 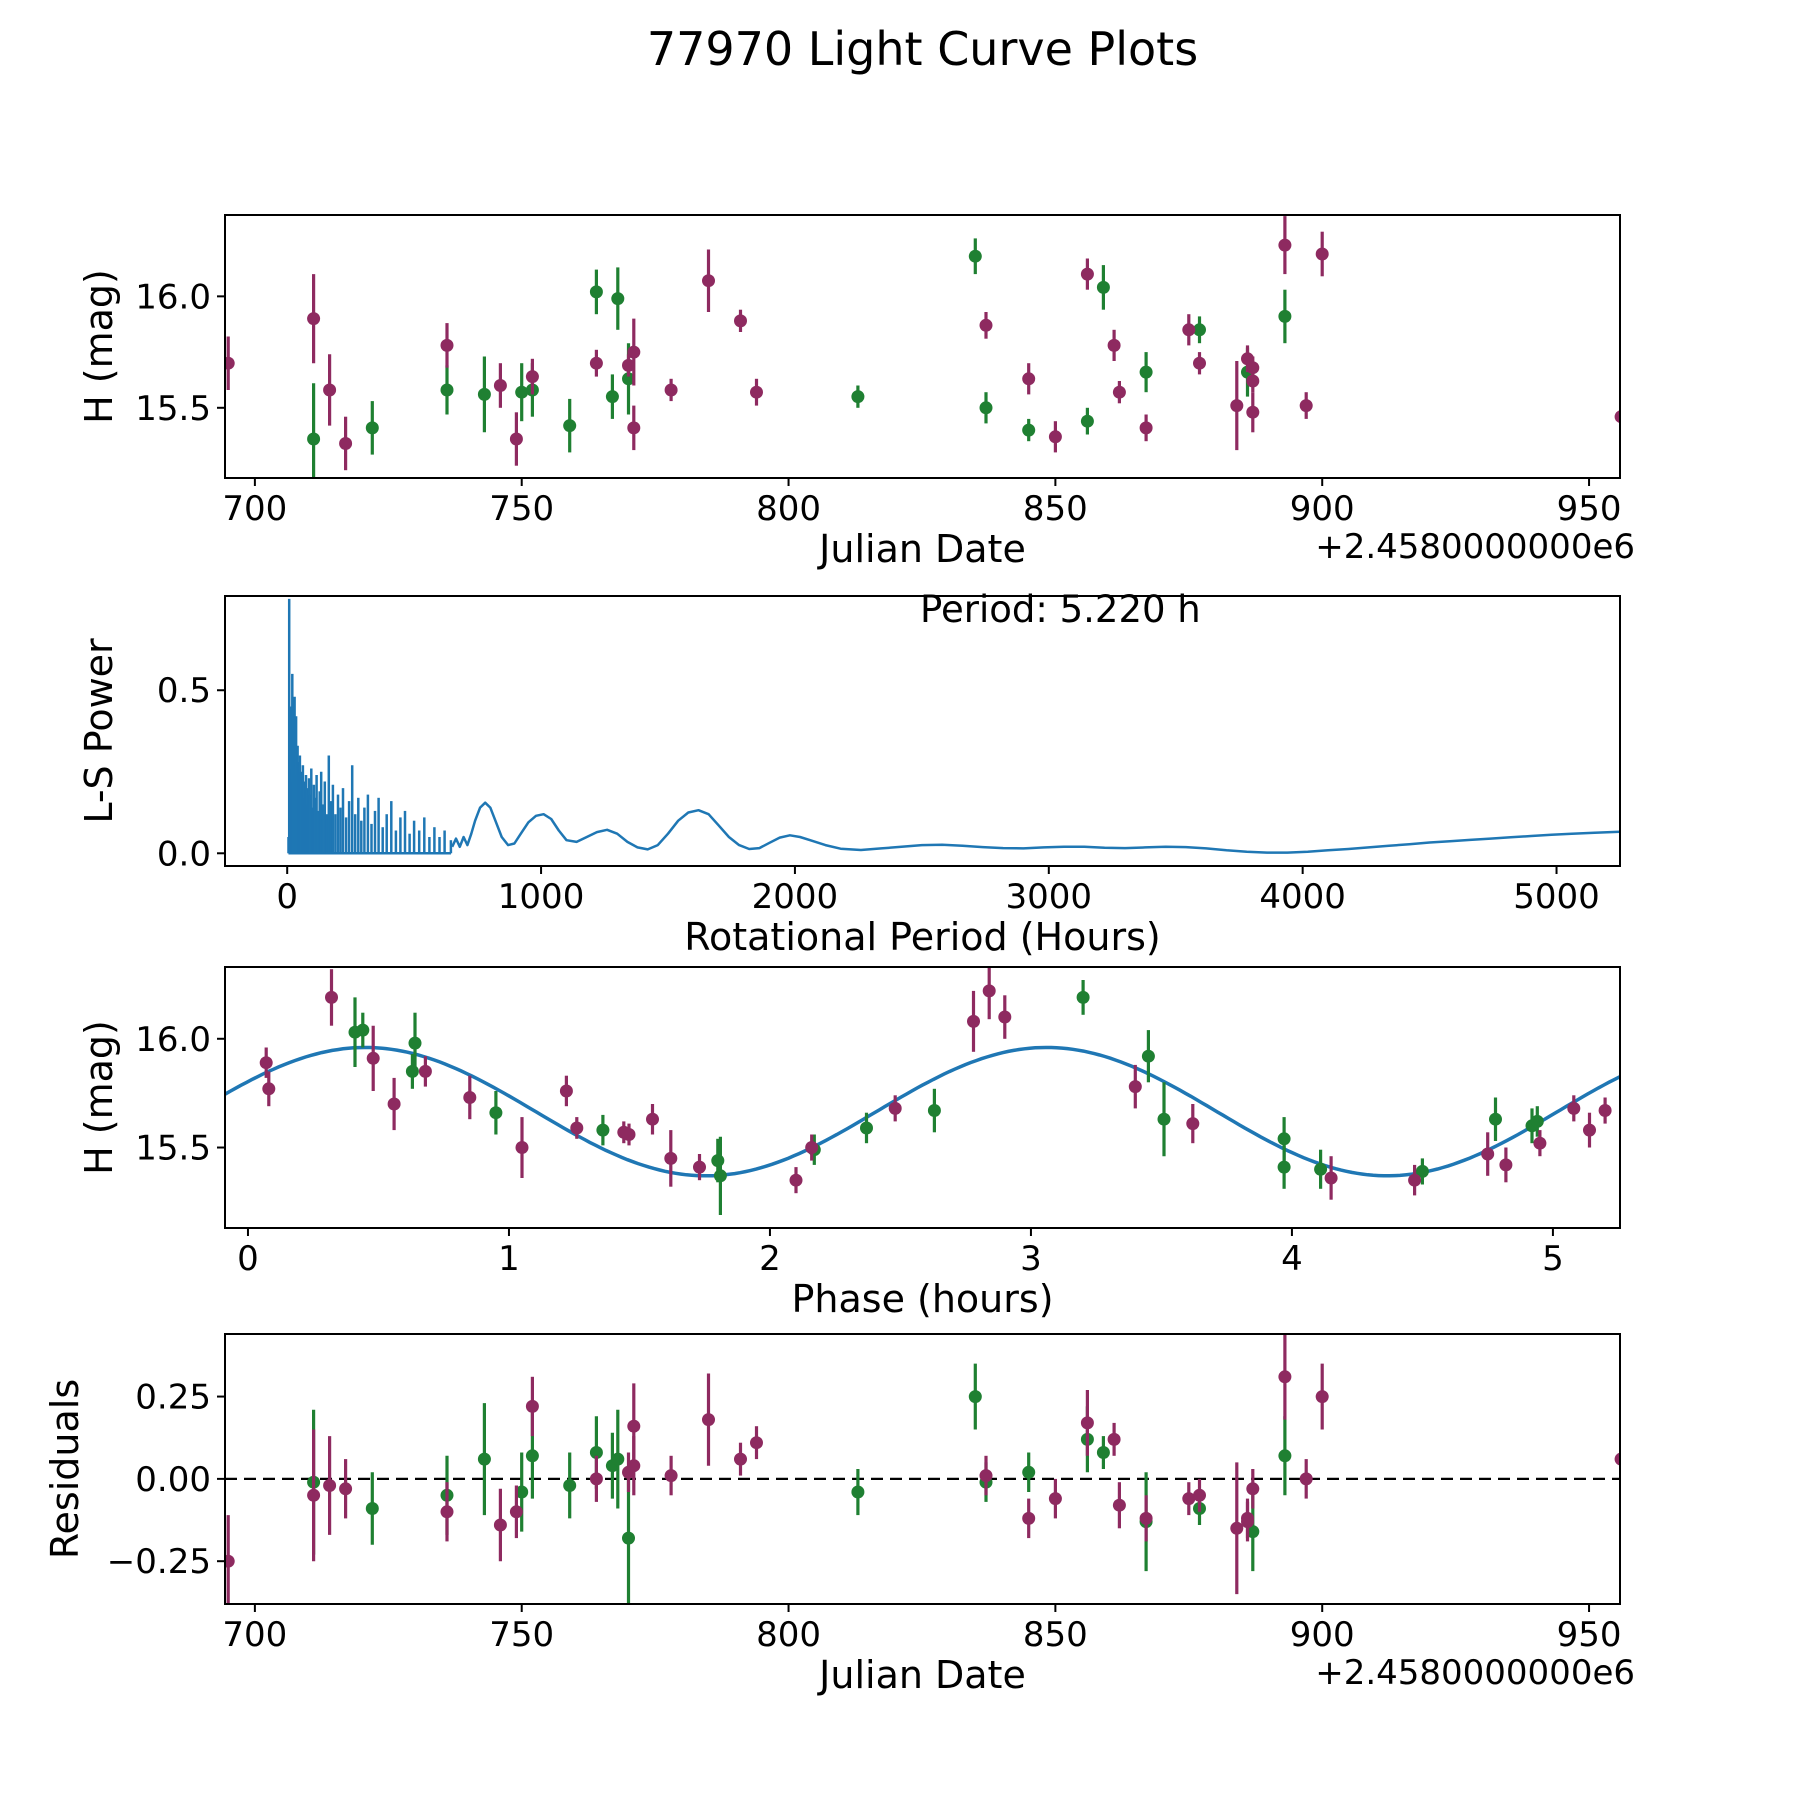 What do you see at coordinates (922, 937) in the screenshot?
I see `ls-periodogram-xlabel: Rotational Period (Hours)` at bounding box center [922, 937].